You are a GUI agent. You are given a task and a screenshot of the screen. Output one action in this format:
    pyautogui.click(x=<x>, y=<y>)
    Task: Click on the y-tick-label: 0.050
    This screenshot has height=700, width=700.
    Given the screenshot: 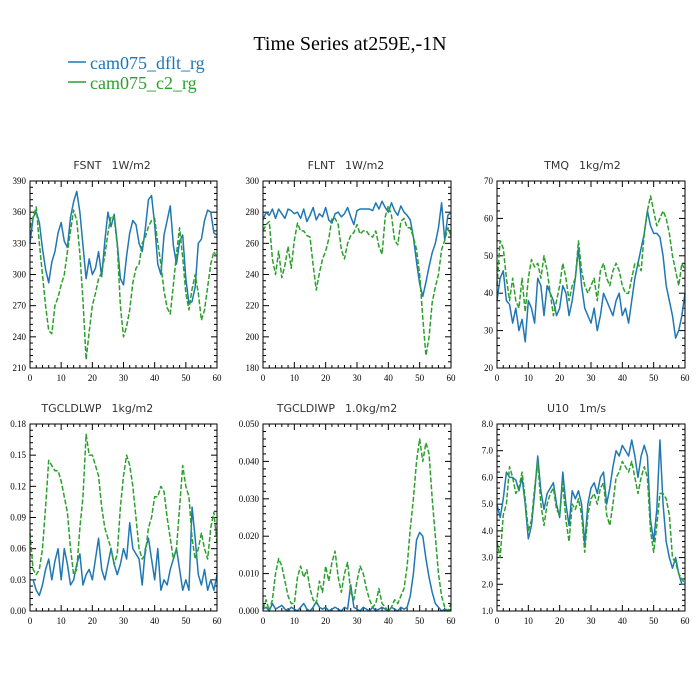 What is the action you would take?
    pyautogui.click(x=249, y=424)
    